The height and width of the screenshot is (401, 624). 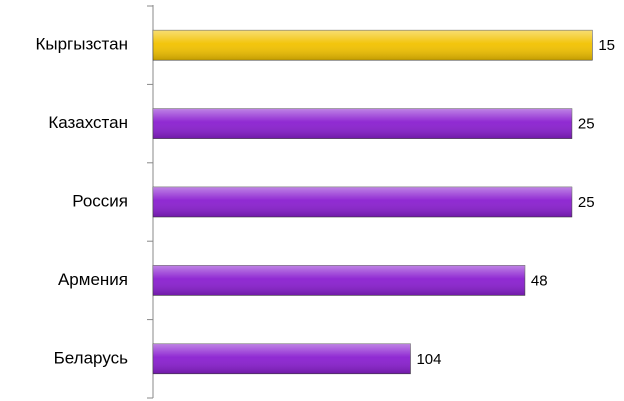 What do you see at coordinates (606, 45) in the screenshot?
I see `data-label: 15` at bounding box center [606, 45].